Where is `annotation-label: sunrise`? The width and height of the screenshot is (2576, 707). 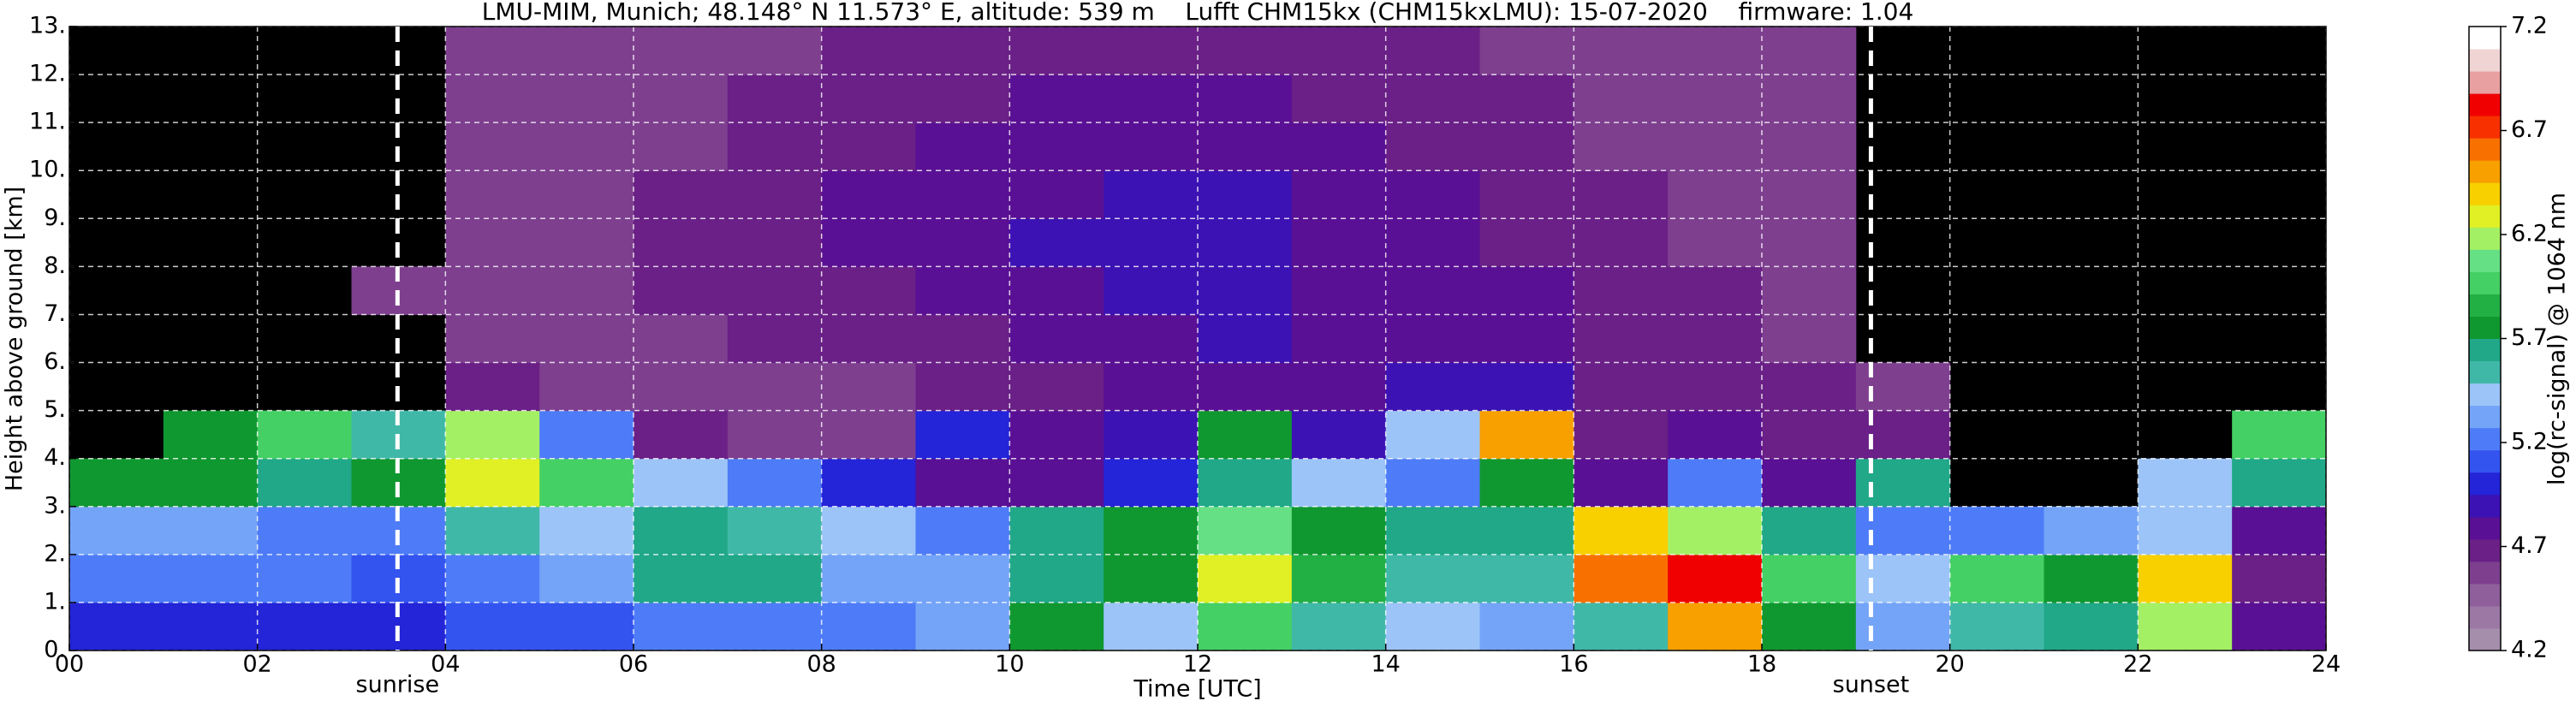 annotation-label: sunrise is located at coordinates (398, 685).